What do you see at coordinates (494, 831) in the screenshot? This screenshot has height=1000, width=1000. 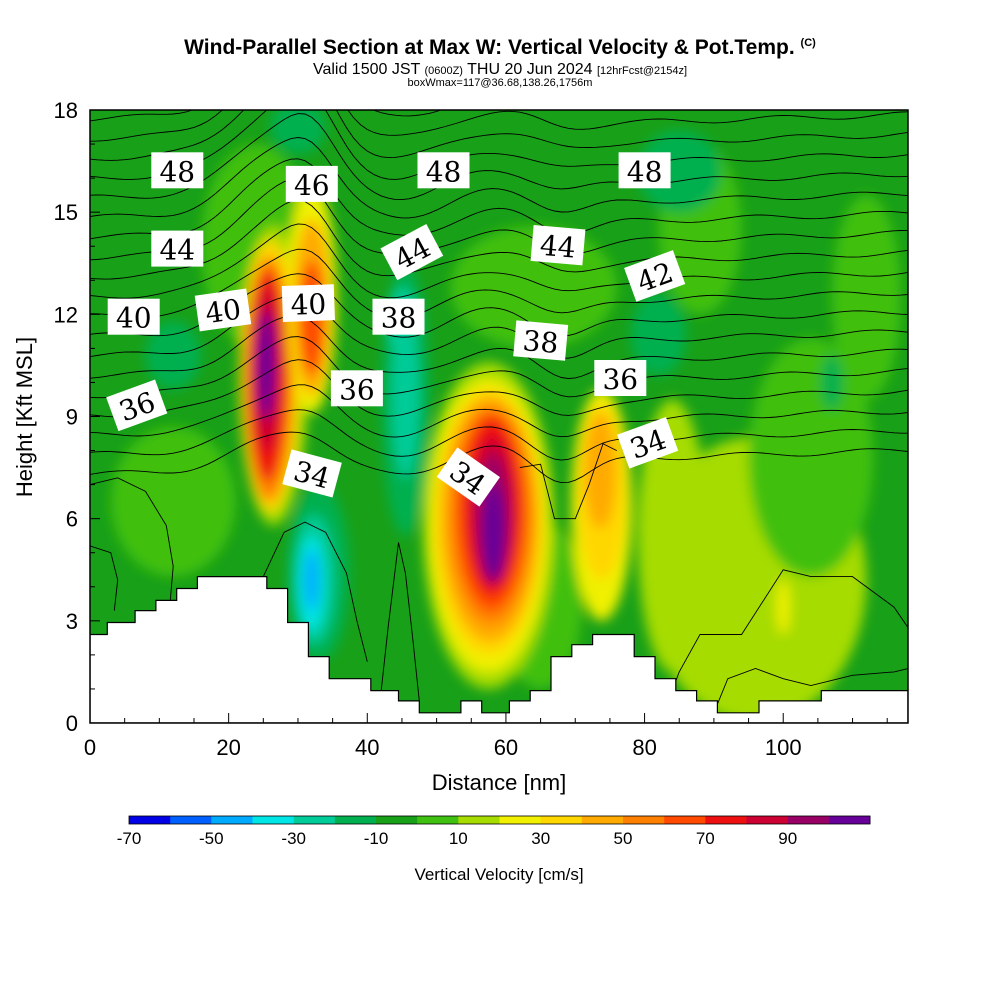 I see `colorbar: -70 -50 -30 -10 10 30 50 70 90` at bounding box center [494, 831].